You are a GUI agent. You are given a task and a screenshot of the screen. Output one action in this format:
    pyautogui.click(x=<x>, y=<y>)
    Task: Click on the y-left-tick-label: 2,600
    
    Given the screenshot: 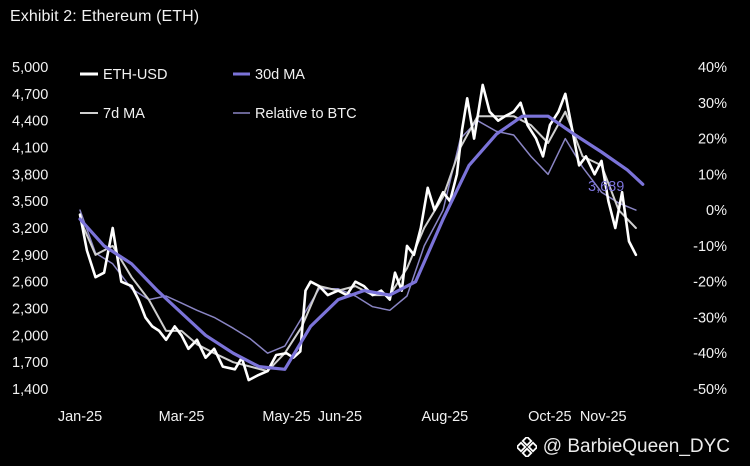 What is the action you would take?
    pyautogui.click(x=30, y=283)
    